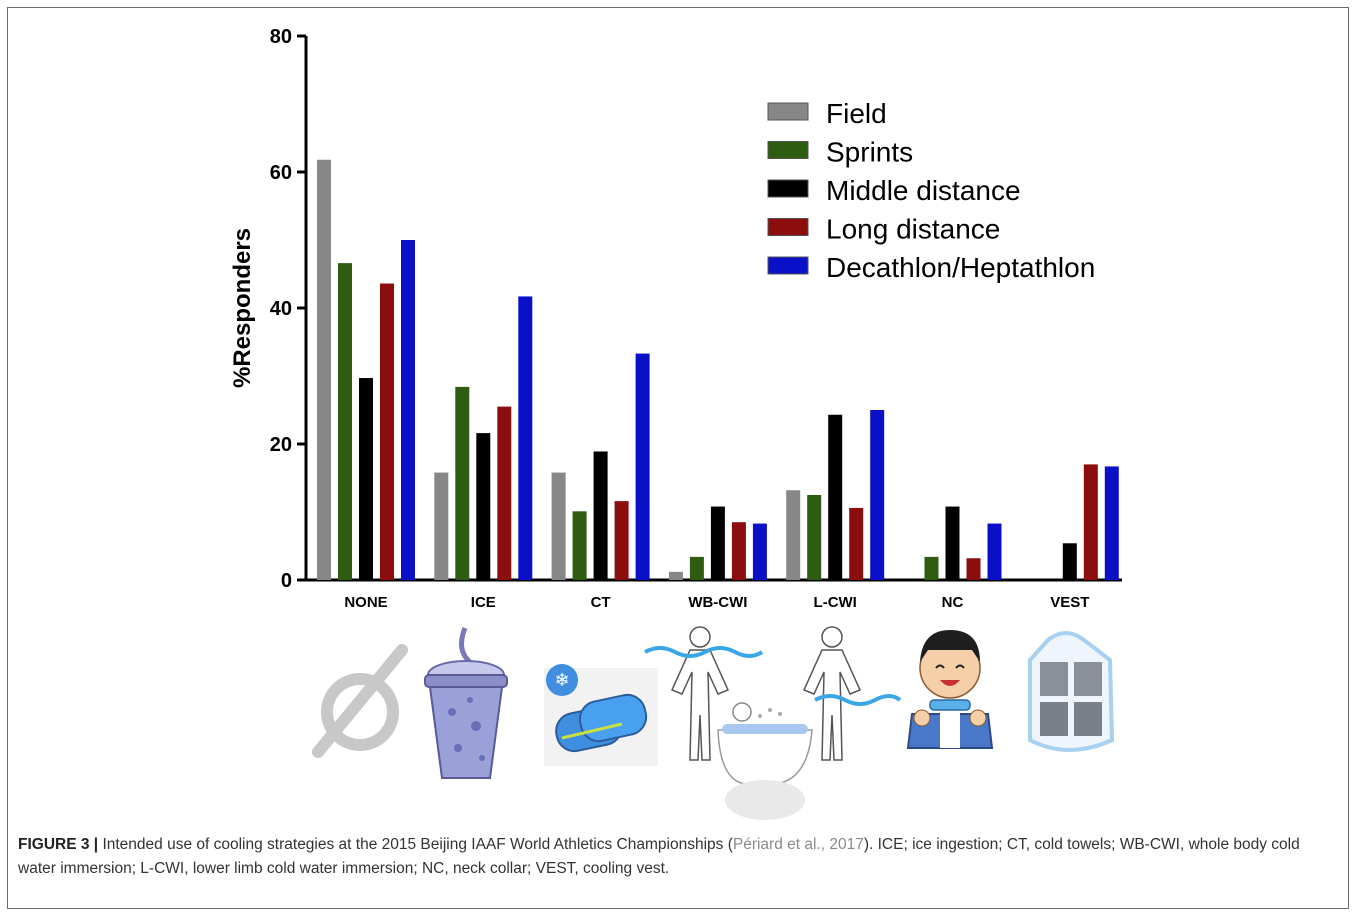 This screenshot has height=918, width=1358. Describe the element at coordinates (960, 267) in the screenshot. I see `legend-label: Decathlon/Heptathlon` at that location.